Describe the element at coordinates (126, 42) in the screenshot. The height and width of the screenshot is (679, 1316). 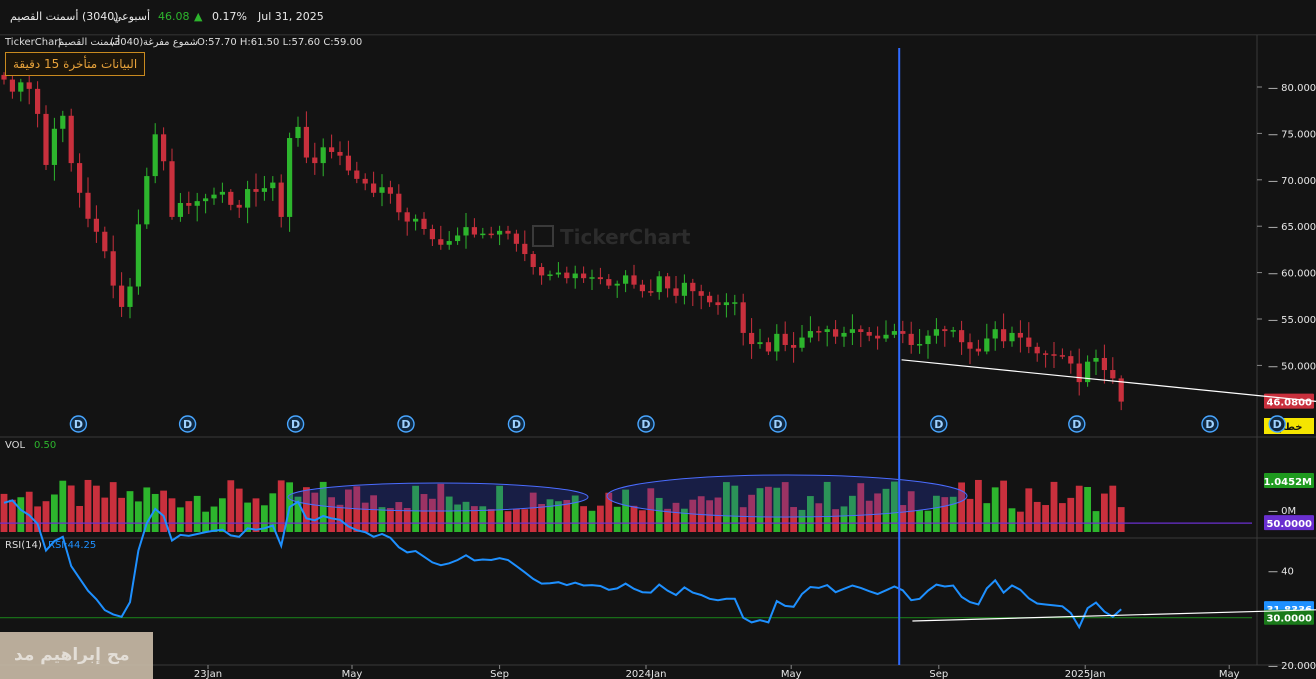
I see `info-code: (3040)` at that location.